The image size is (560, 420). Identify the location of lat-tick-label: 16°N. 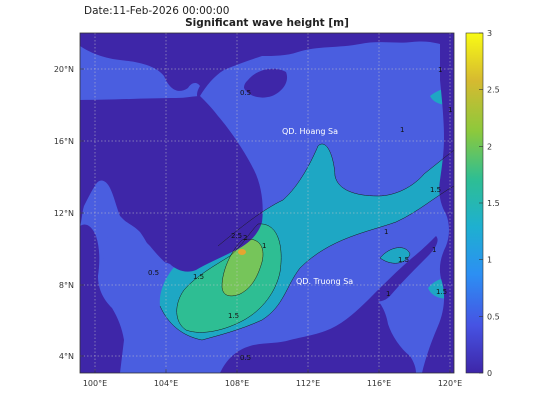
(64, 141).